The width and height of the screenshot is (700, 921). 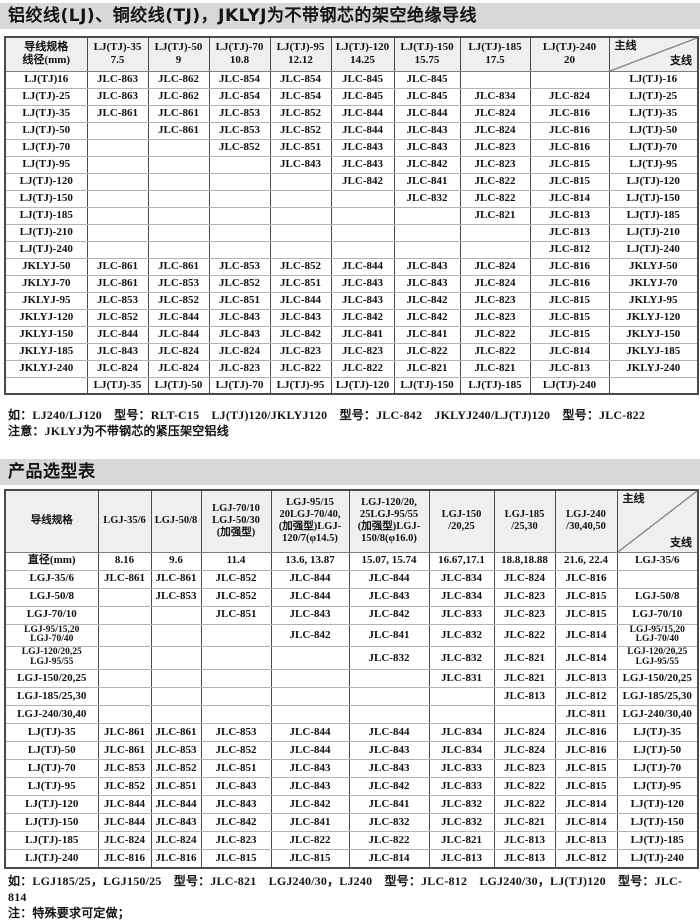 I want to click on column-header-cell: LJ(TJ)-240 20, so click(x=569, y=54).